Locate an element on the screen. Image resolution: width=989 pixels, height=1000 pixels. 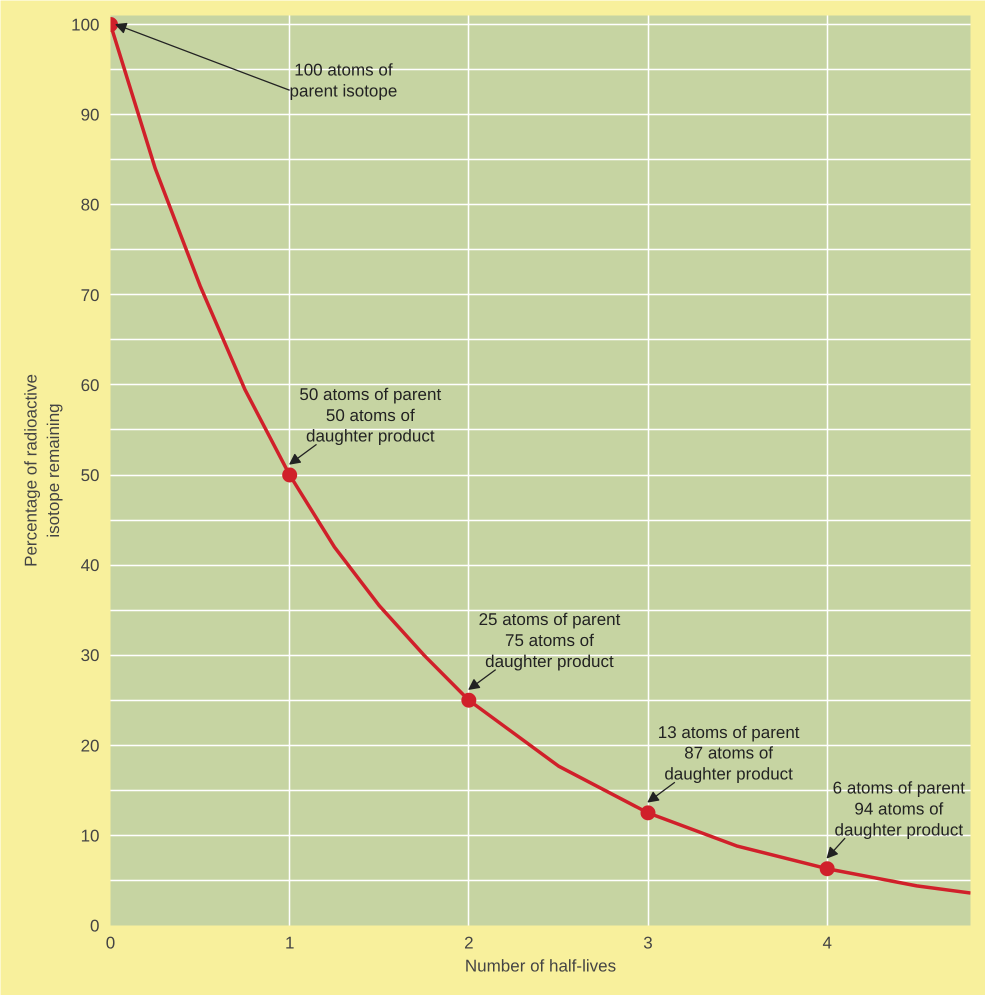
y-tick-label: 60 is located at coordinates (90, 385).